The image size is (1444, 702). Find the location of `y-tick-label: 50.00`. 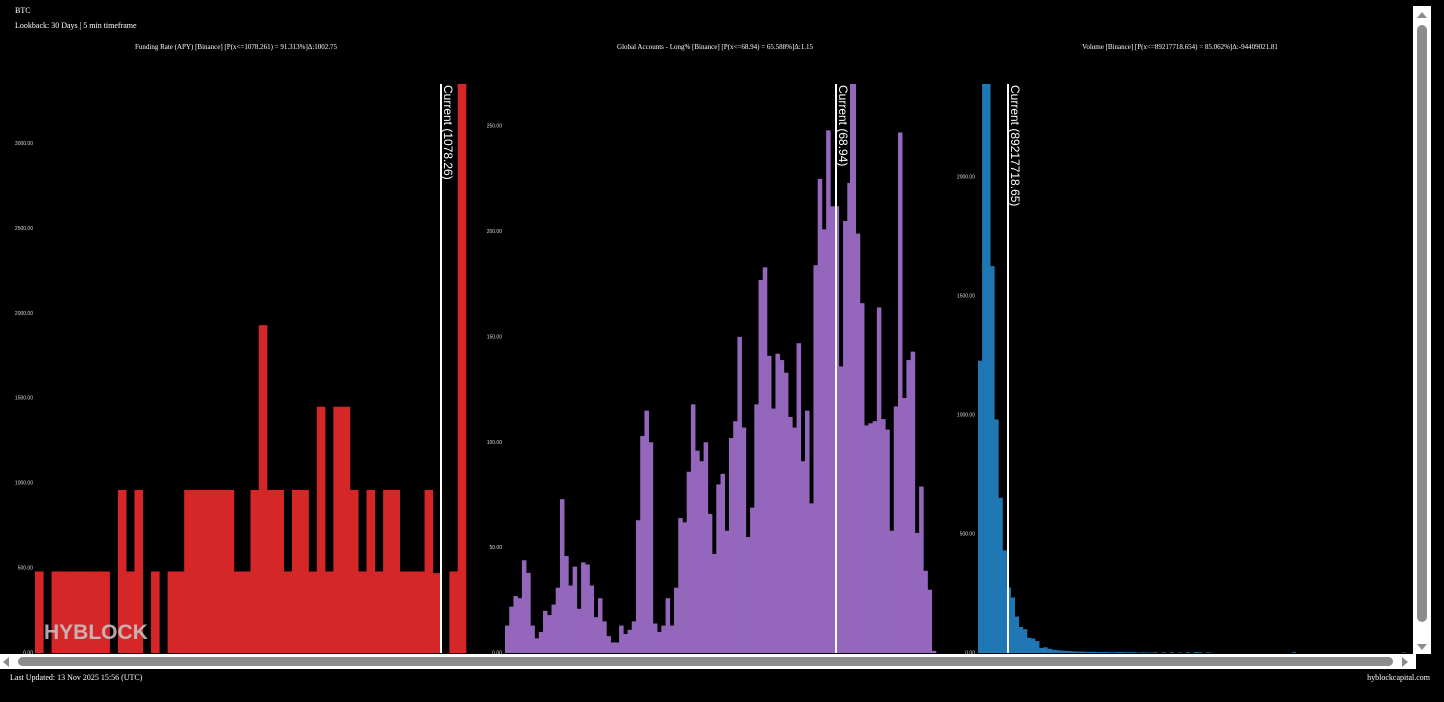

y-tick-label: 50.00 is located at coordinates (495, 548).